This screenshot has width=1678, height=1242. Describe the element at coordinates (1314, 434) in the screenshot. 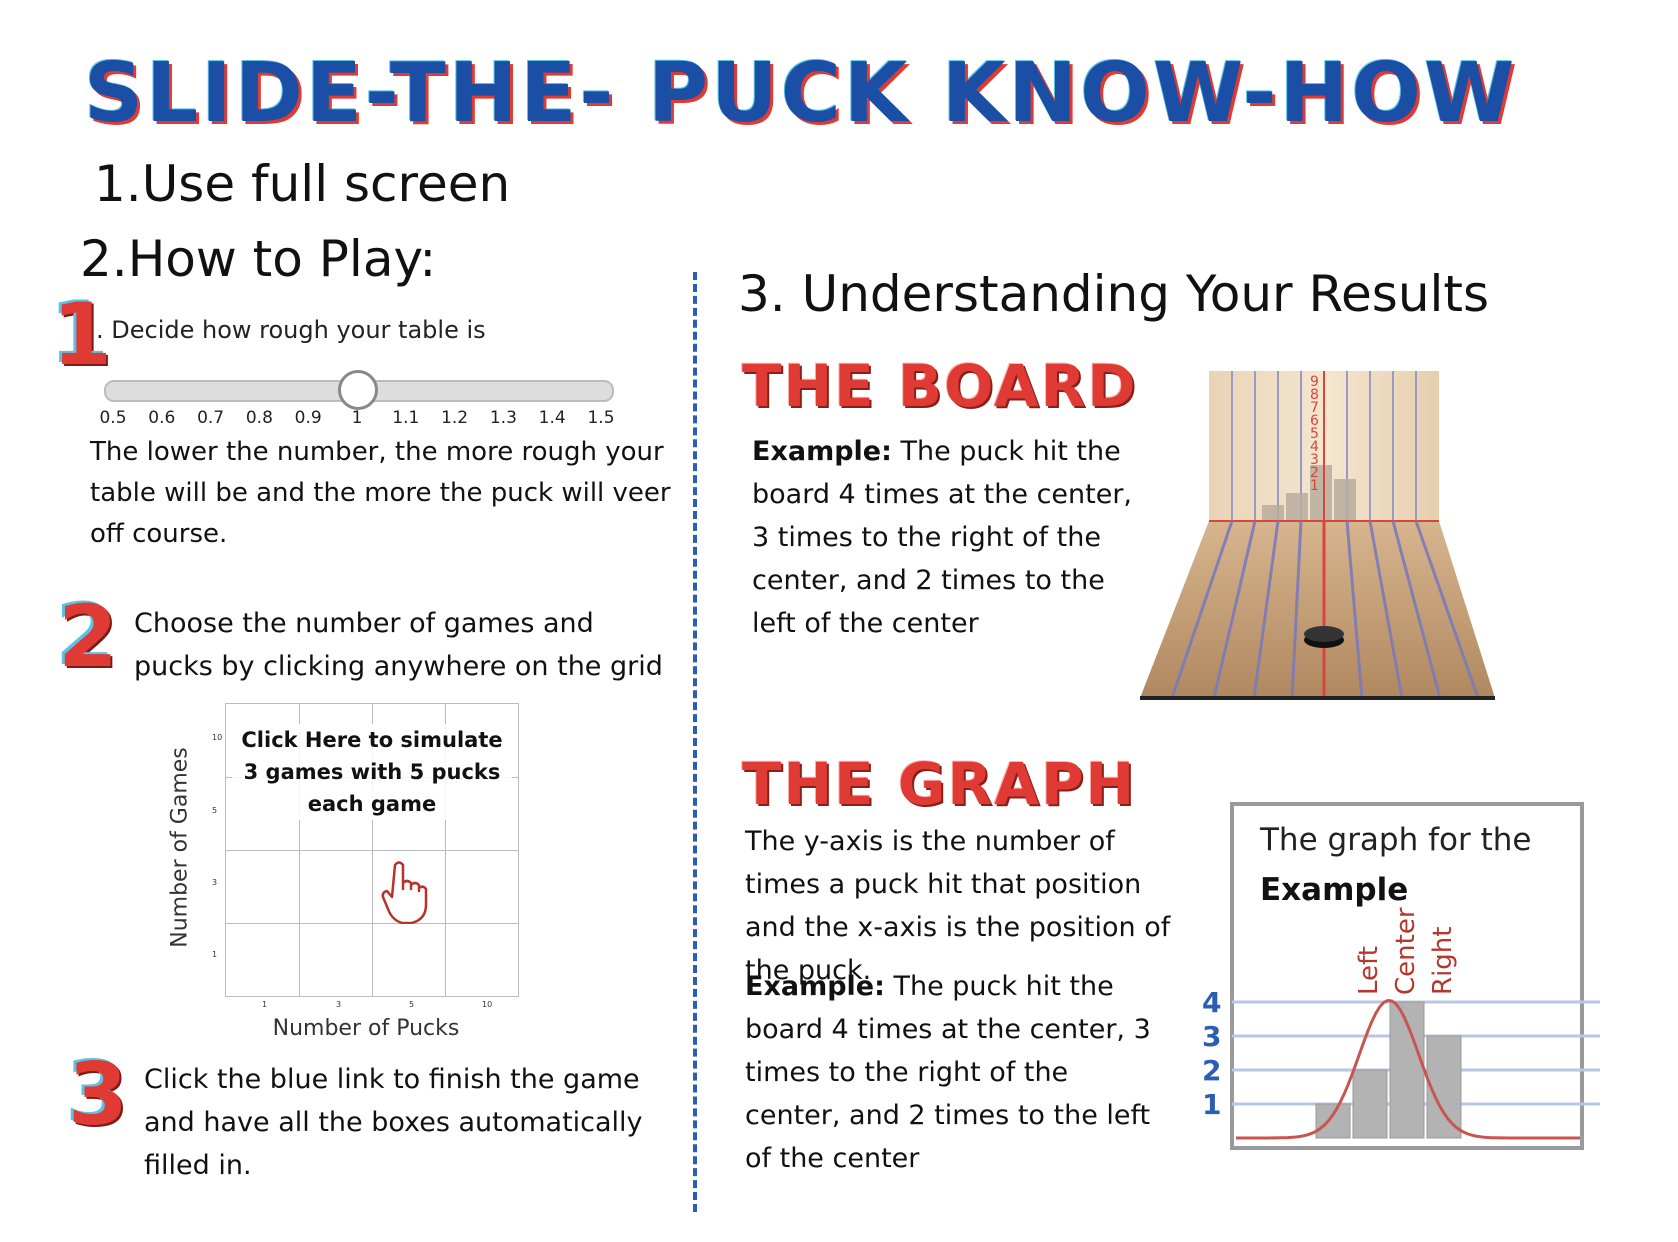

I see `board-counter-digit: 5` at that location.